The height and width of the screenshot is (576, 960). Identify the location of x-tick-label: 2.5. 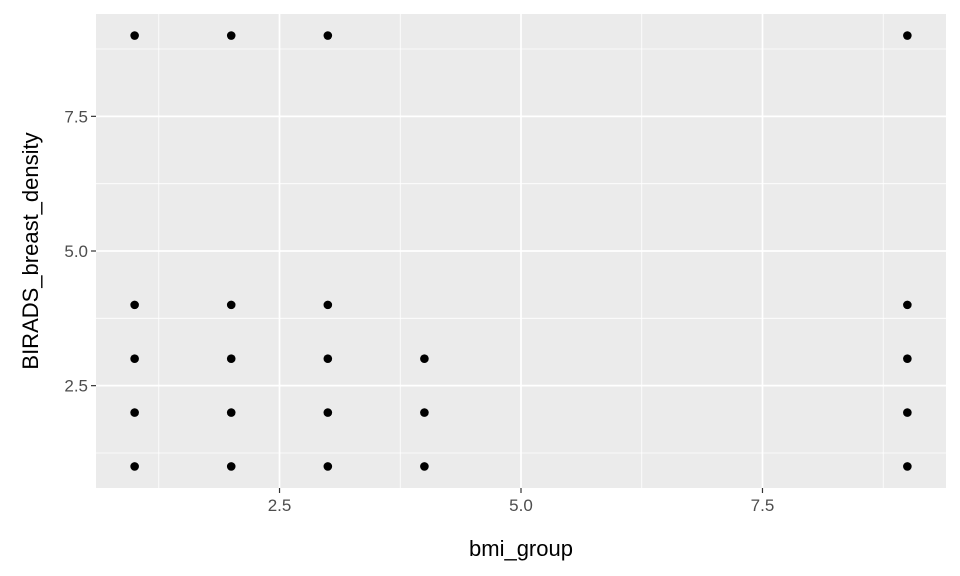
(280, 505).